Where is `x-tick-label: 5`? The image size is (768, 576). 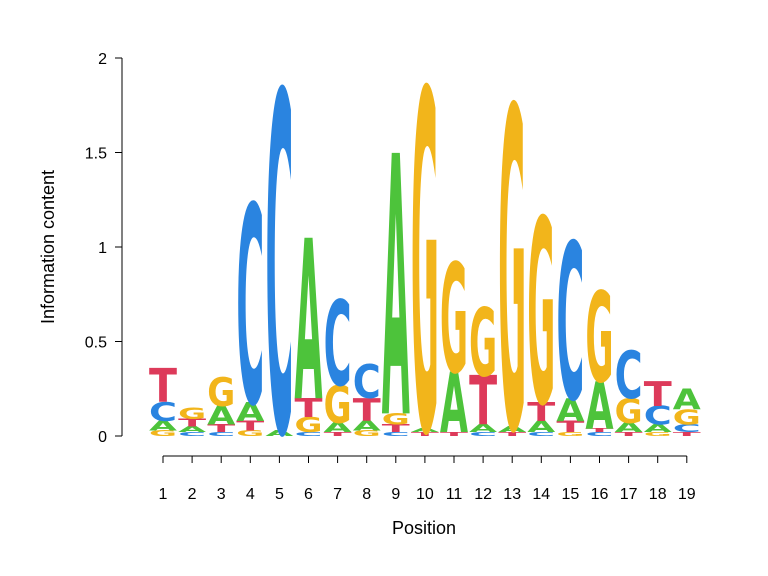 x-tick-label: 5 is located at coordinates (279, 494).